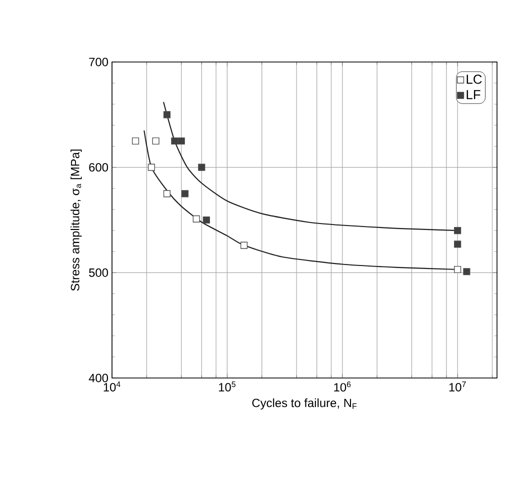 The height and width of the screenshot is (479, 529). I want to click on y-tick-label: 600, so click(98, 167).